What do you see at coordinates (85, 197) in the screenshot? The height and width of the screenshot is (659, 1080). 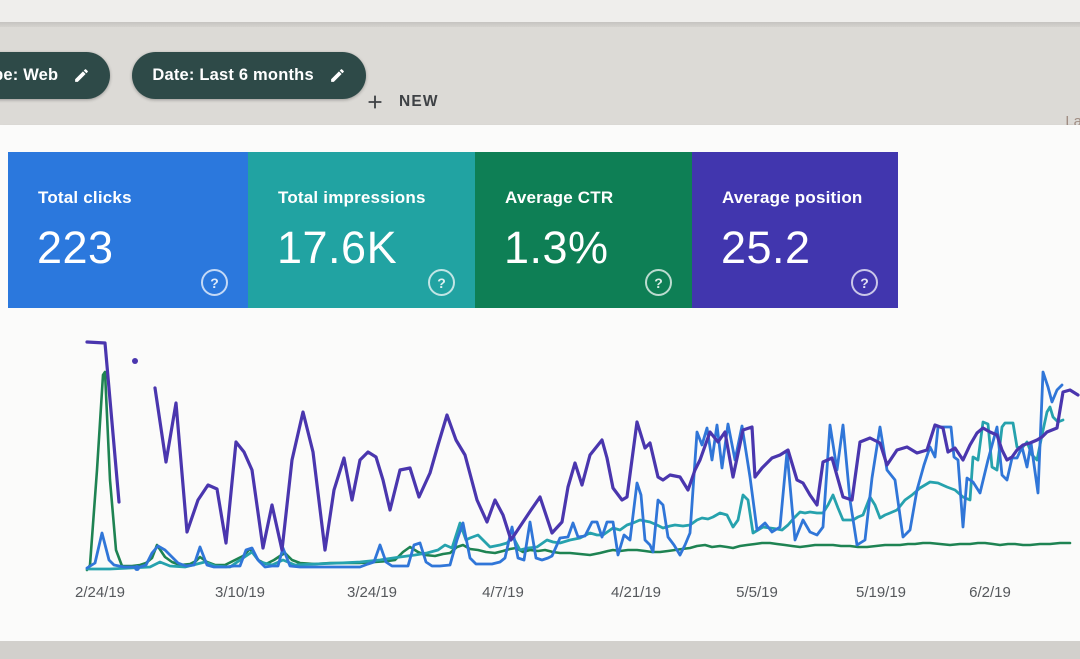 I see `metric-card-label: Total clicks` at bounding box center [85, 197].